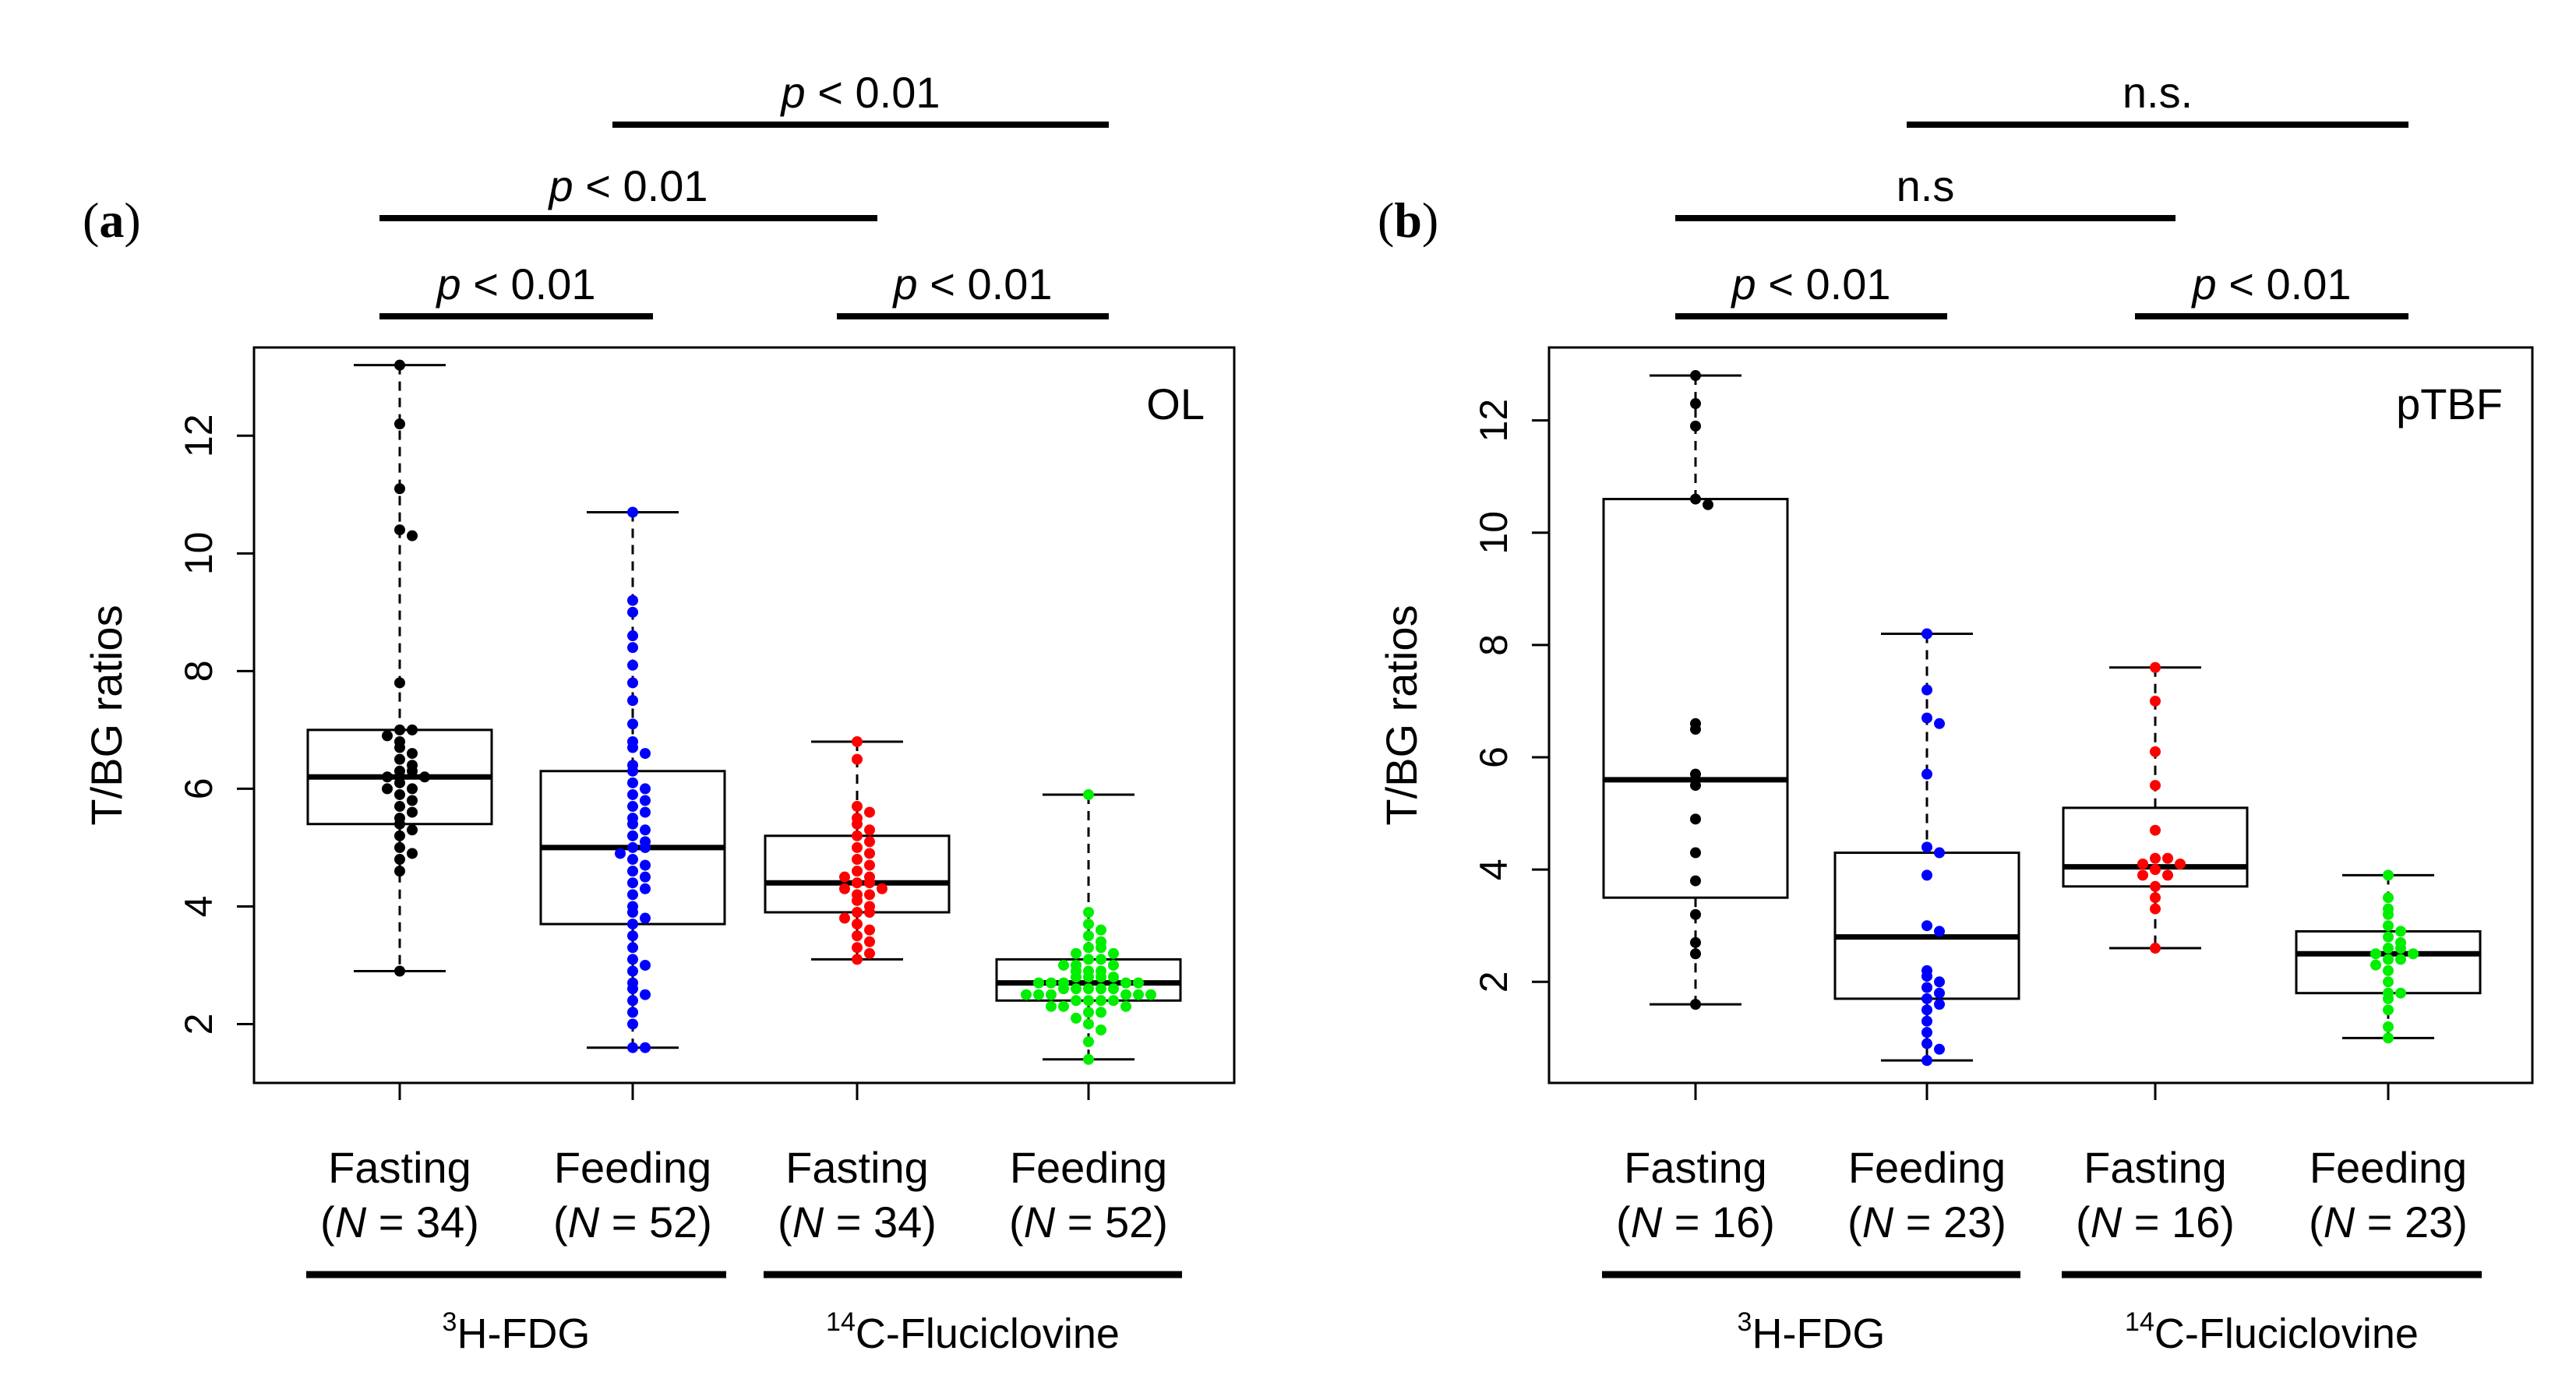 The height and width of the screenshot is (1393, 2576). I want to click on group-n-value: 52, so click(673, 1222).